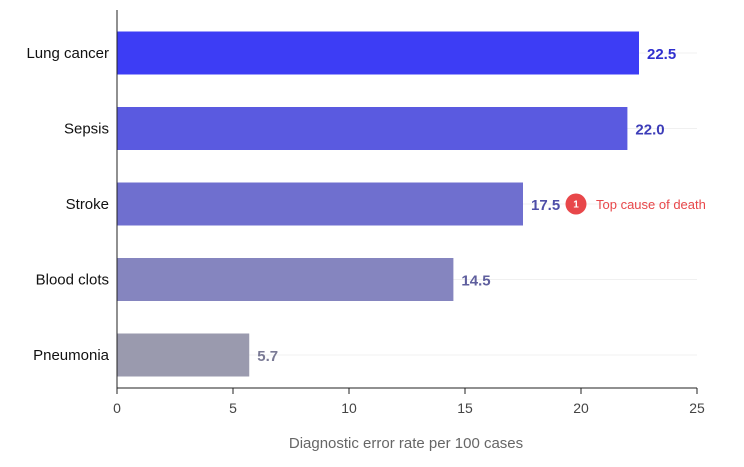 The image size is (744, 467). I want to click on annotation-number: 1, so click(576, 205).